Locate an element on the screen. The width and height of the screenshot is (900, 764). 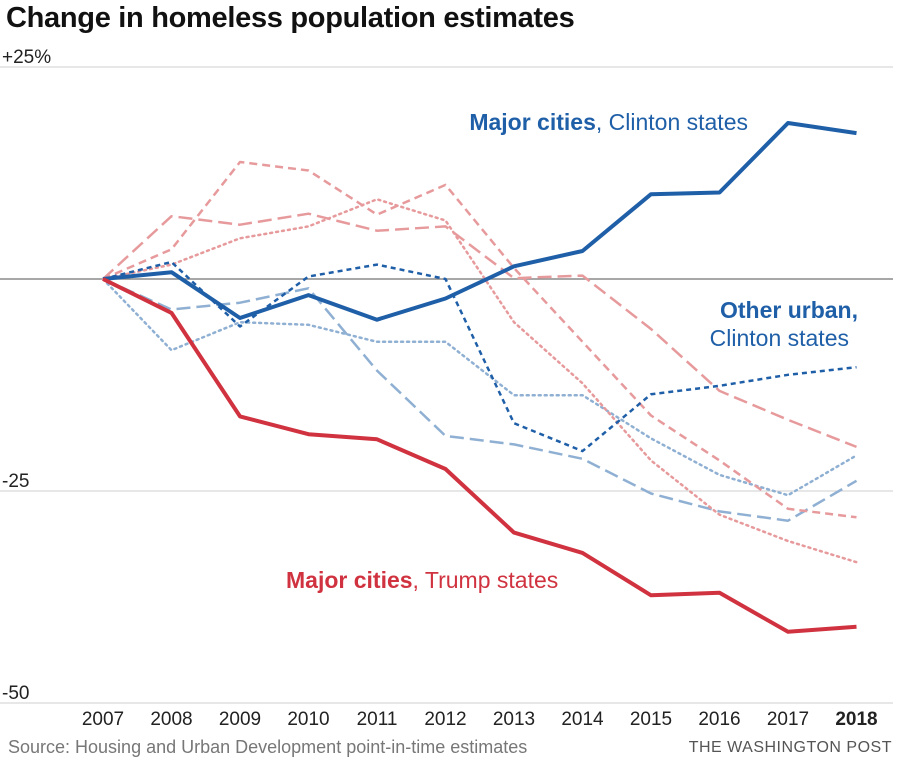
publisher-credit: THE WASHINGTON POST is located at coordinates (790, 747).